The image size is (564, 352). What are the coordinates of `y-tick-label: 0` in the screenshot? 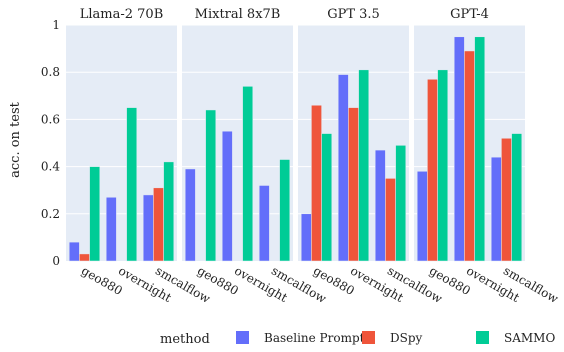 It's located at (56, 261).